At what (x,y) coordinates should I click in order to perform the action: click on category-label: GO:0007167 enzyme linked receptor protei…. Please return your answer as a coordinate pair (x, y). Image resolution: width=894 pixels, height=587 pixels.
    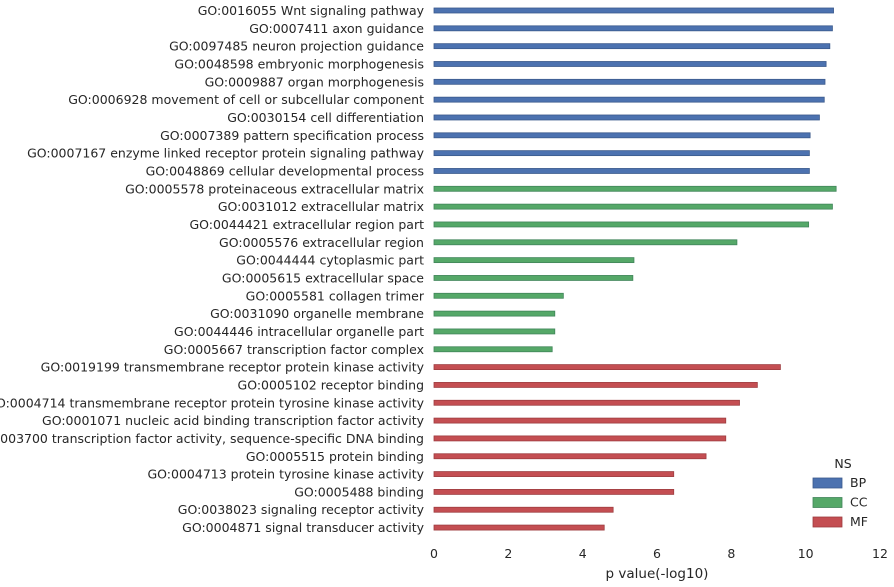
    Looking at the image, I should click on (226, 153).